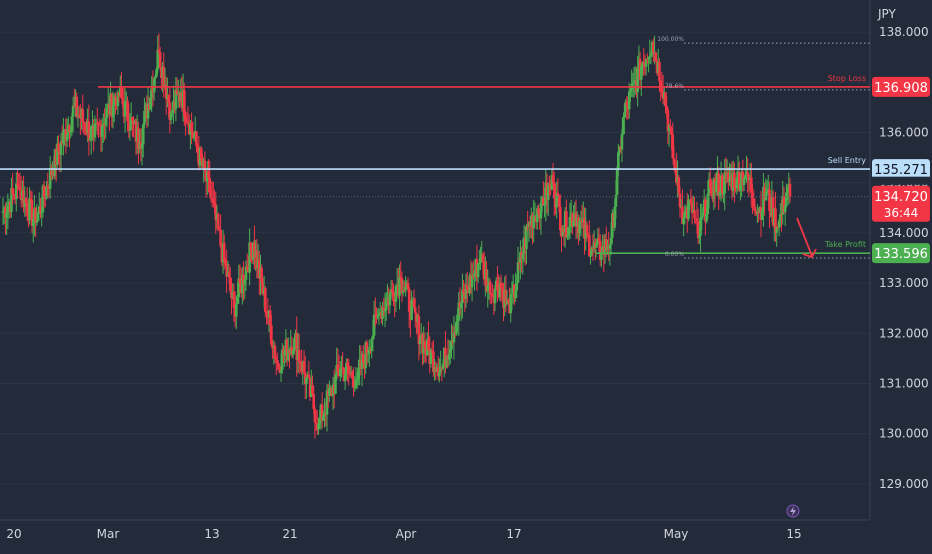 The width and height of the screenshot is (932, 554). I want to click on price-135-mask, so click(901, 180).